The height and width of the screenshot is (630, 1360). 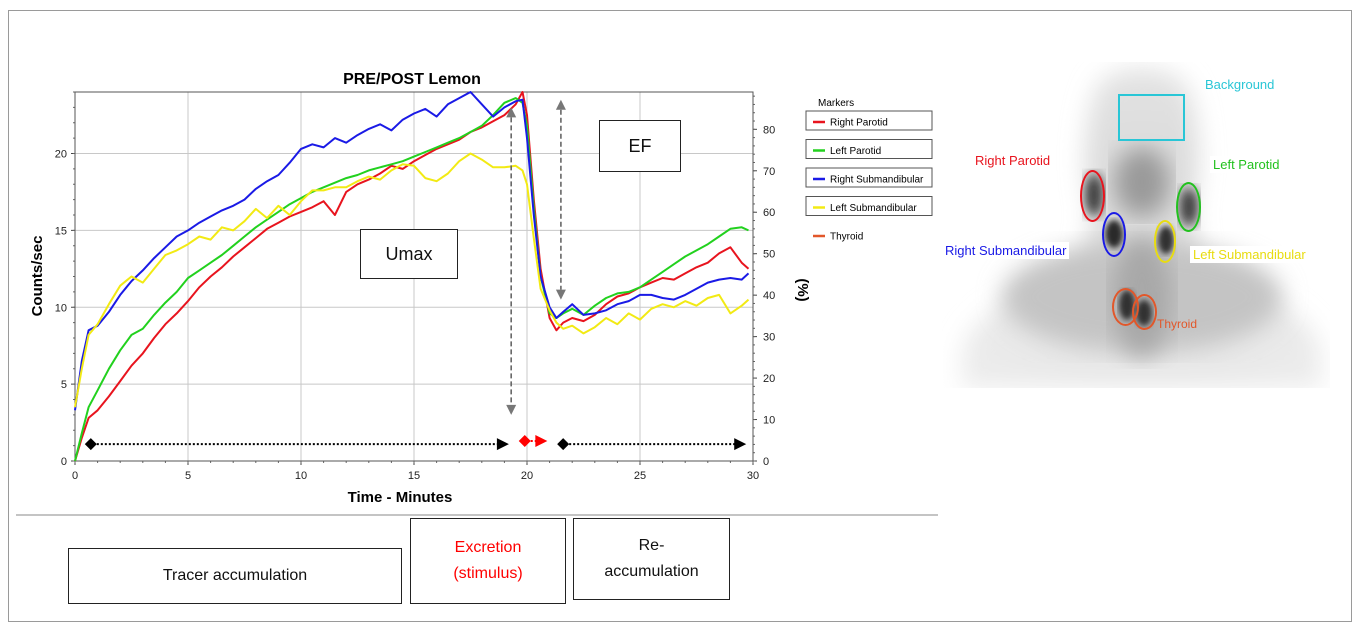 What do you see at coordinates (1006, 250) in the screenshot?
I see `label-right-submandibular: Right Submandibular` at bounding box center [1006, 250].